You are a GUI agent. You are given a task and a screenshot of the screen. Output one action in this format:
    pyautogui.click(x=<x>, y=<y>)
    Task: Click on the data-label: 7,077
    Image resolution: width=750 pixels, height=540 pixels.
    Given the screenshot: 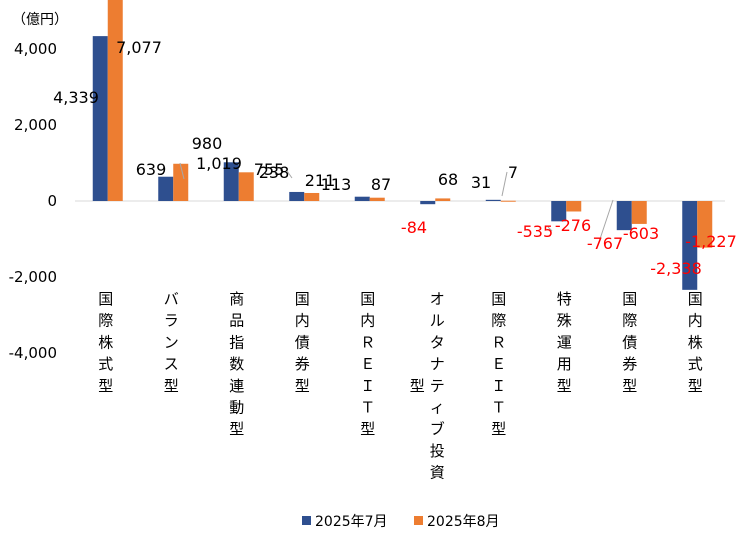 What is the action you would take?
    pyautogui.click(x=139, y=47)
    